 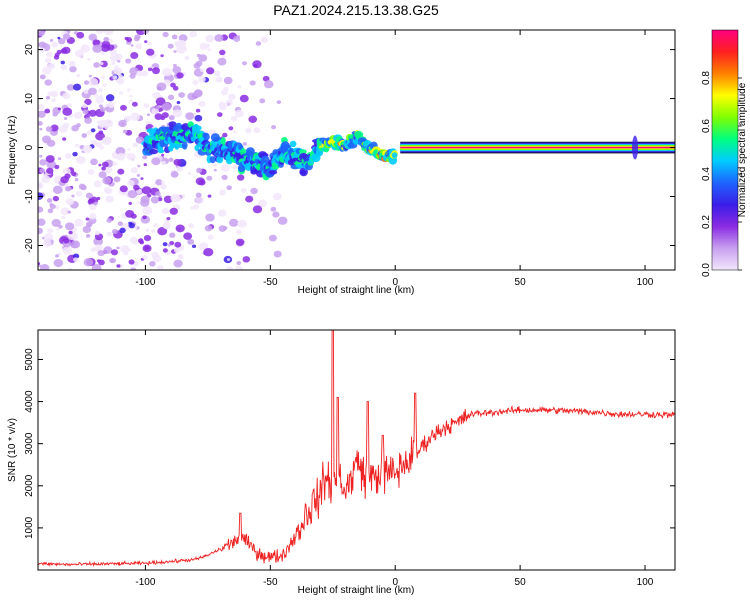 I want to click on snr-x-label: Height of straight line (km), so click(x=356, y=590).